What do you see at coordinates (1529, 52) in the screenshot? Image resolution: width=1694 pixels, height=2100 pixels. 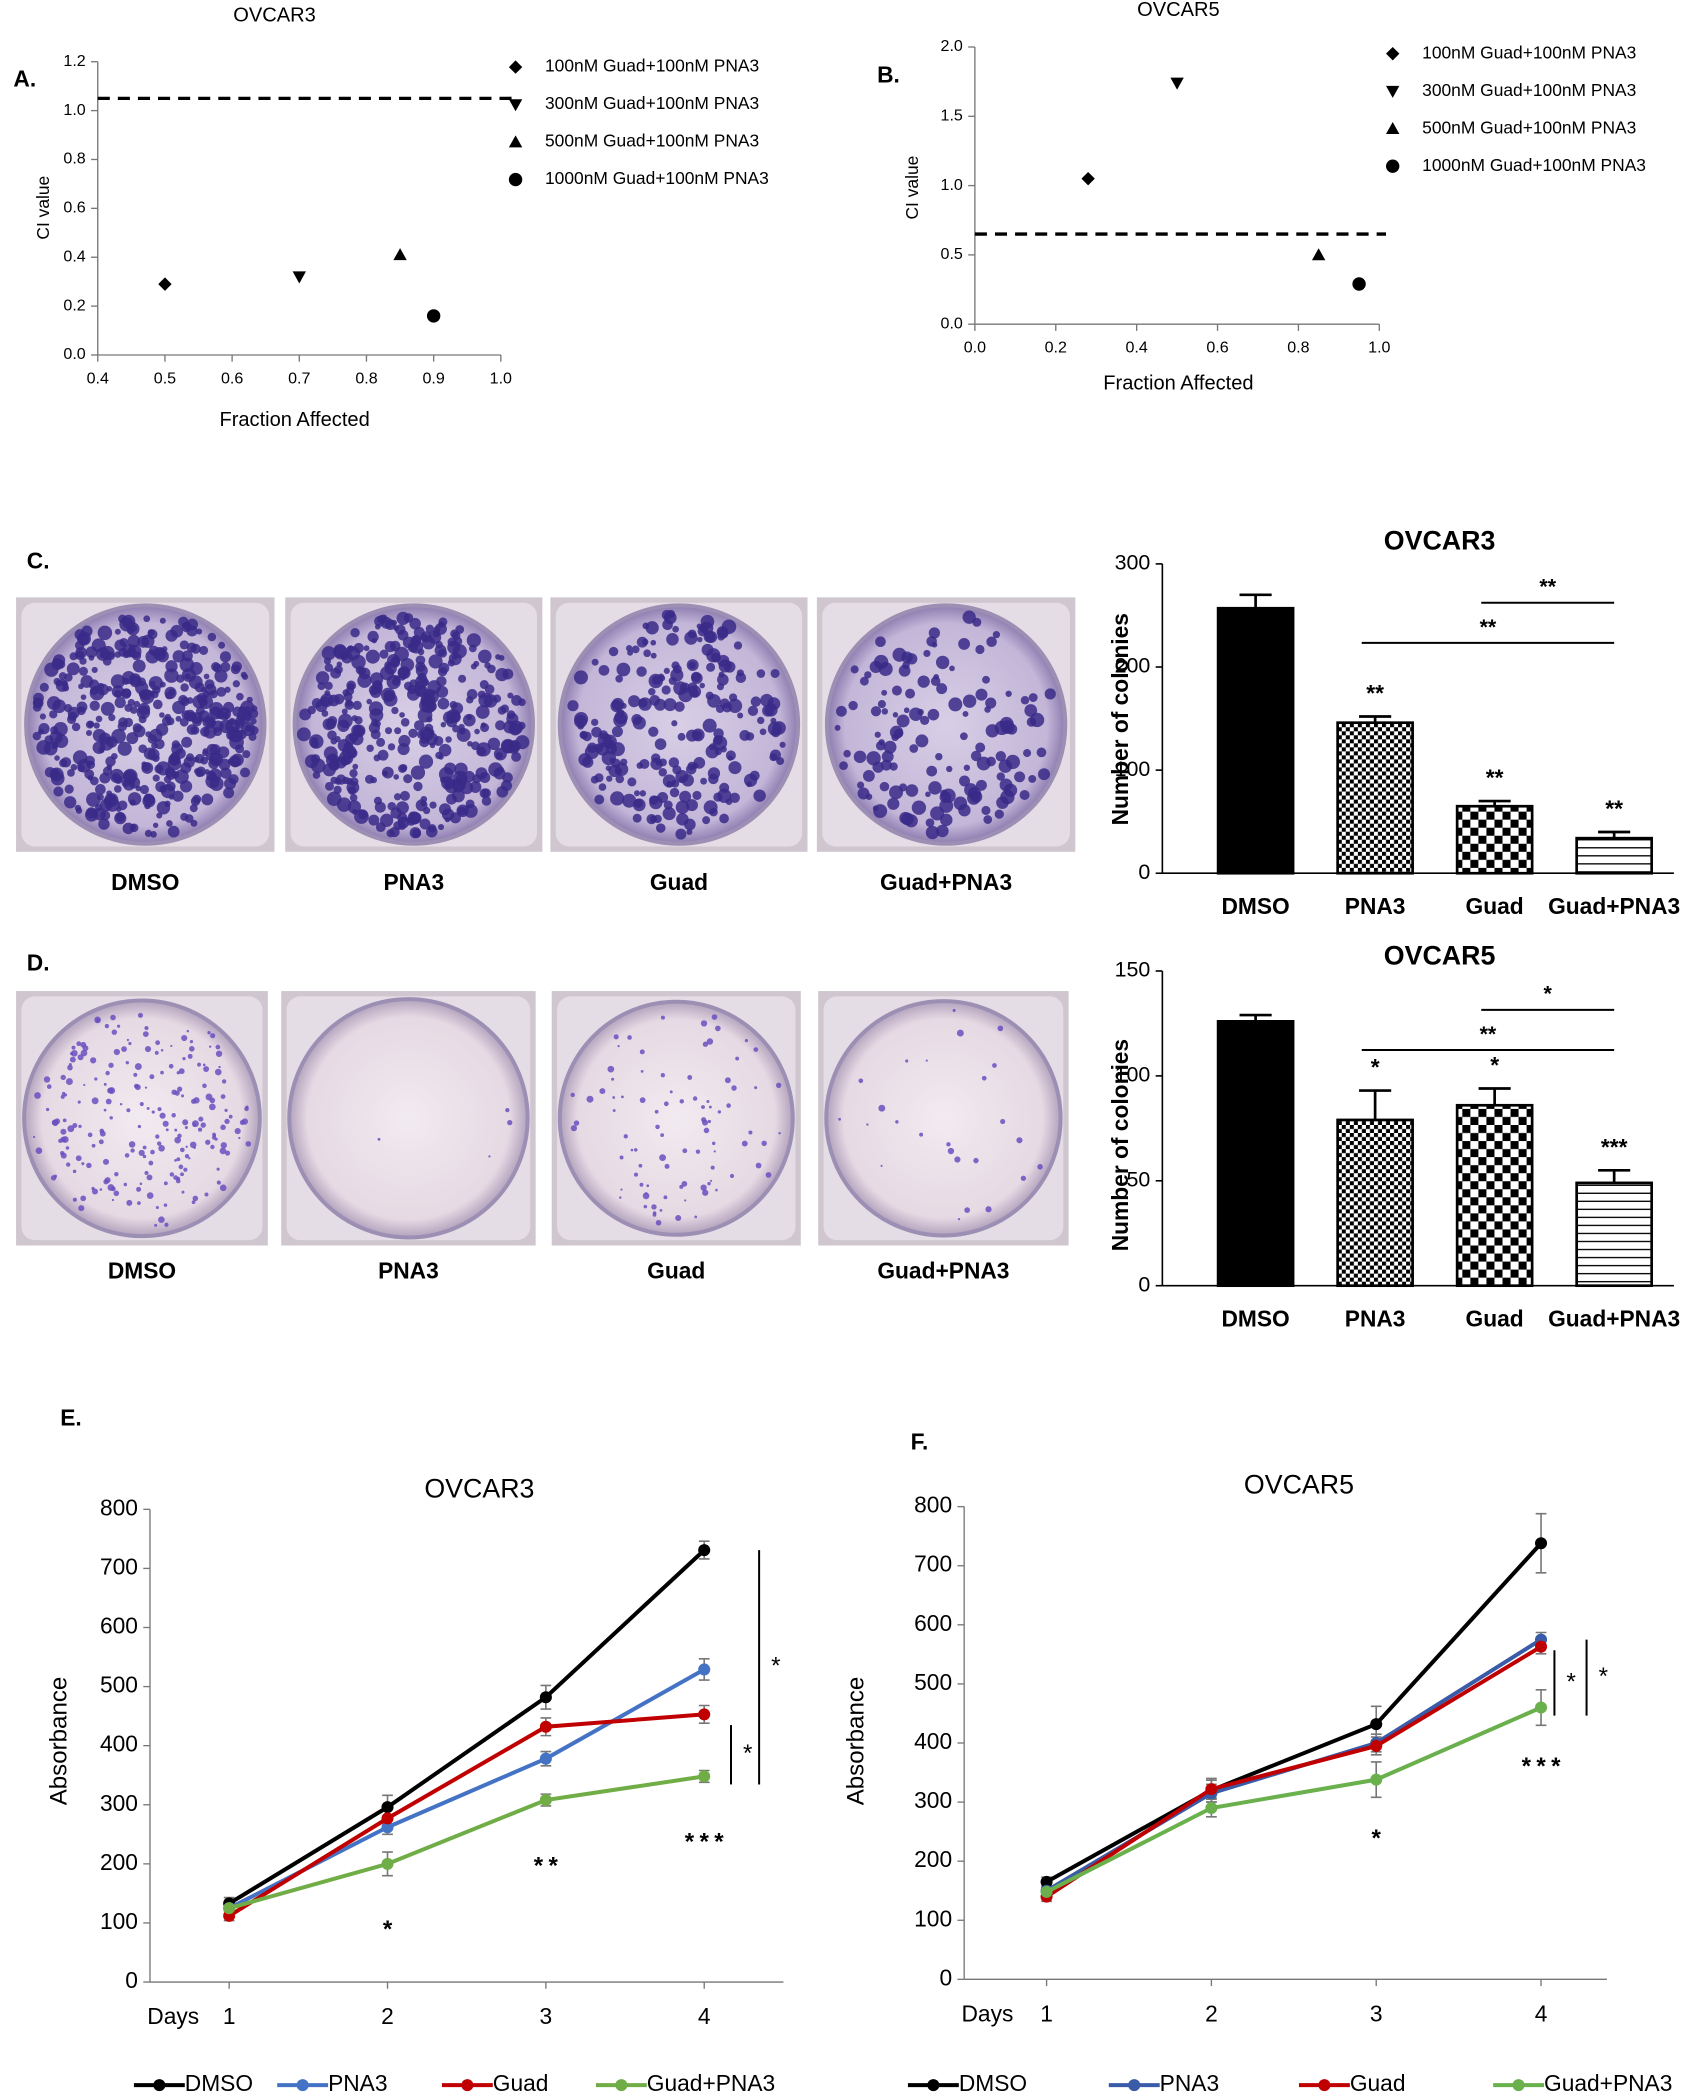 I see `legend-label: 100nM Guad+100nM PNA3` at bounding box center [1529, 52].